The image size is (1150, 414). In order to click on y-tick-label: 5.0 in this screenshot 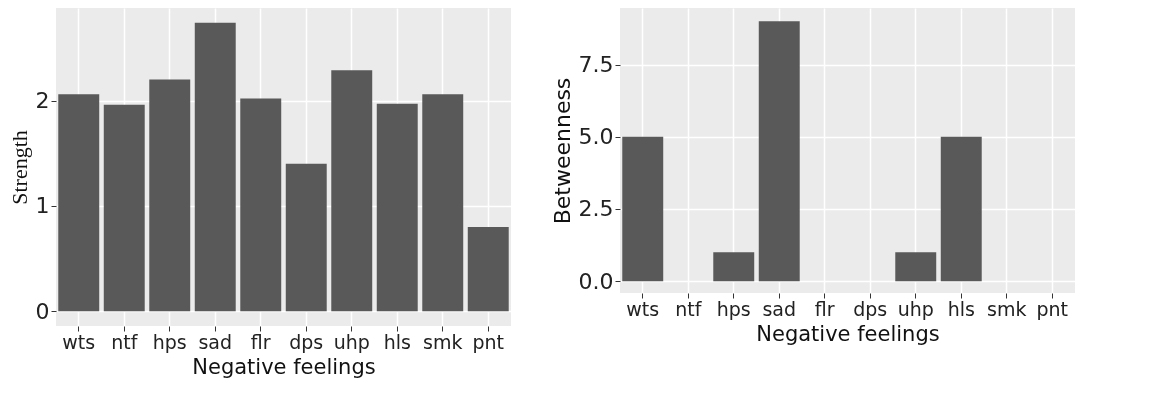, I will do `click(596, 137)`.